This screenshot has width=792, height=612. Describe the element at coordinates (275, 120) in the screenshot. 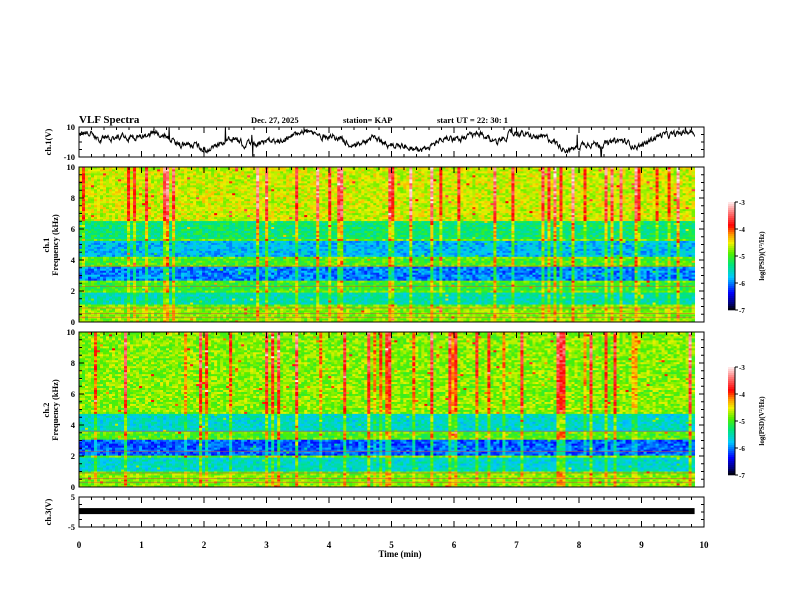

I see `date-label: Dec. 27, 2025` at that location.